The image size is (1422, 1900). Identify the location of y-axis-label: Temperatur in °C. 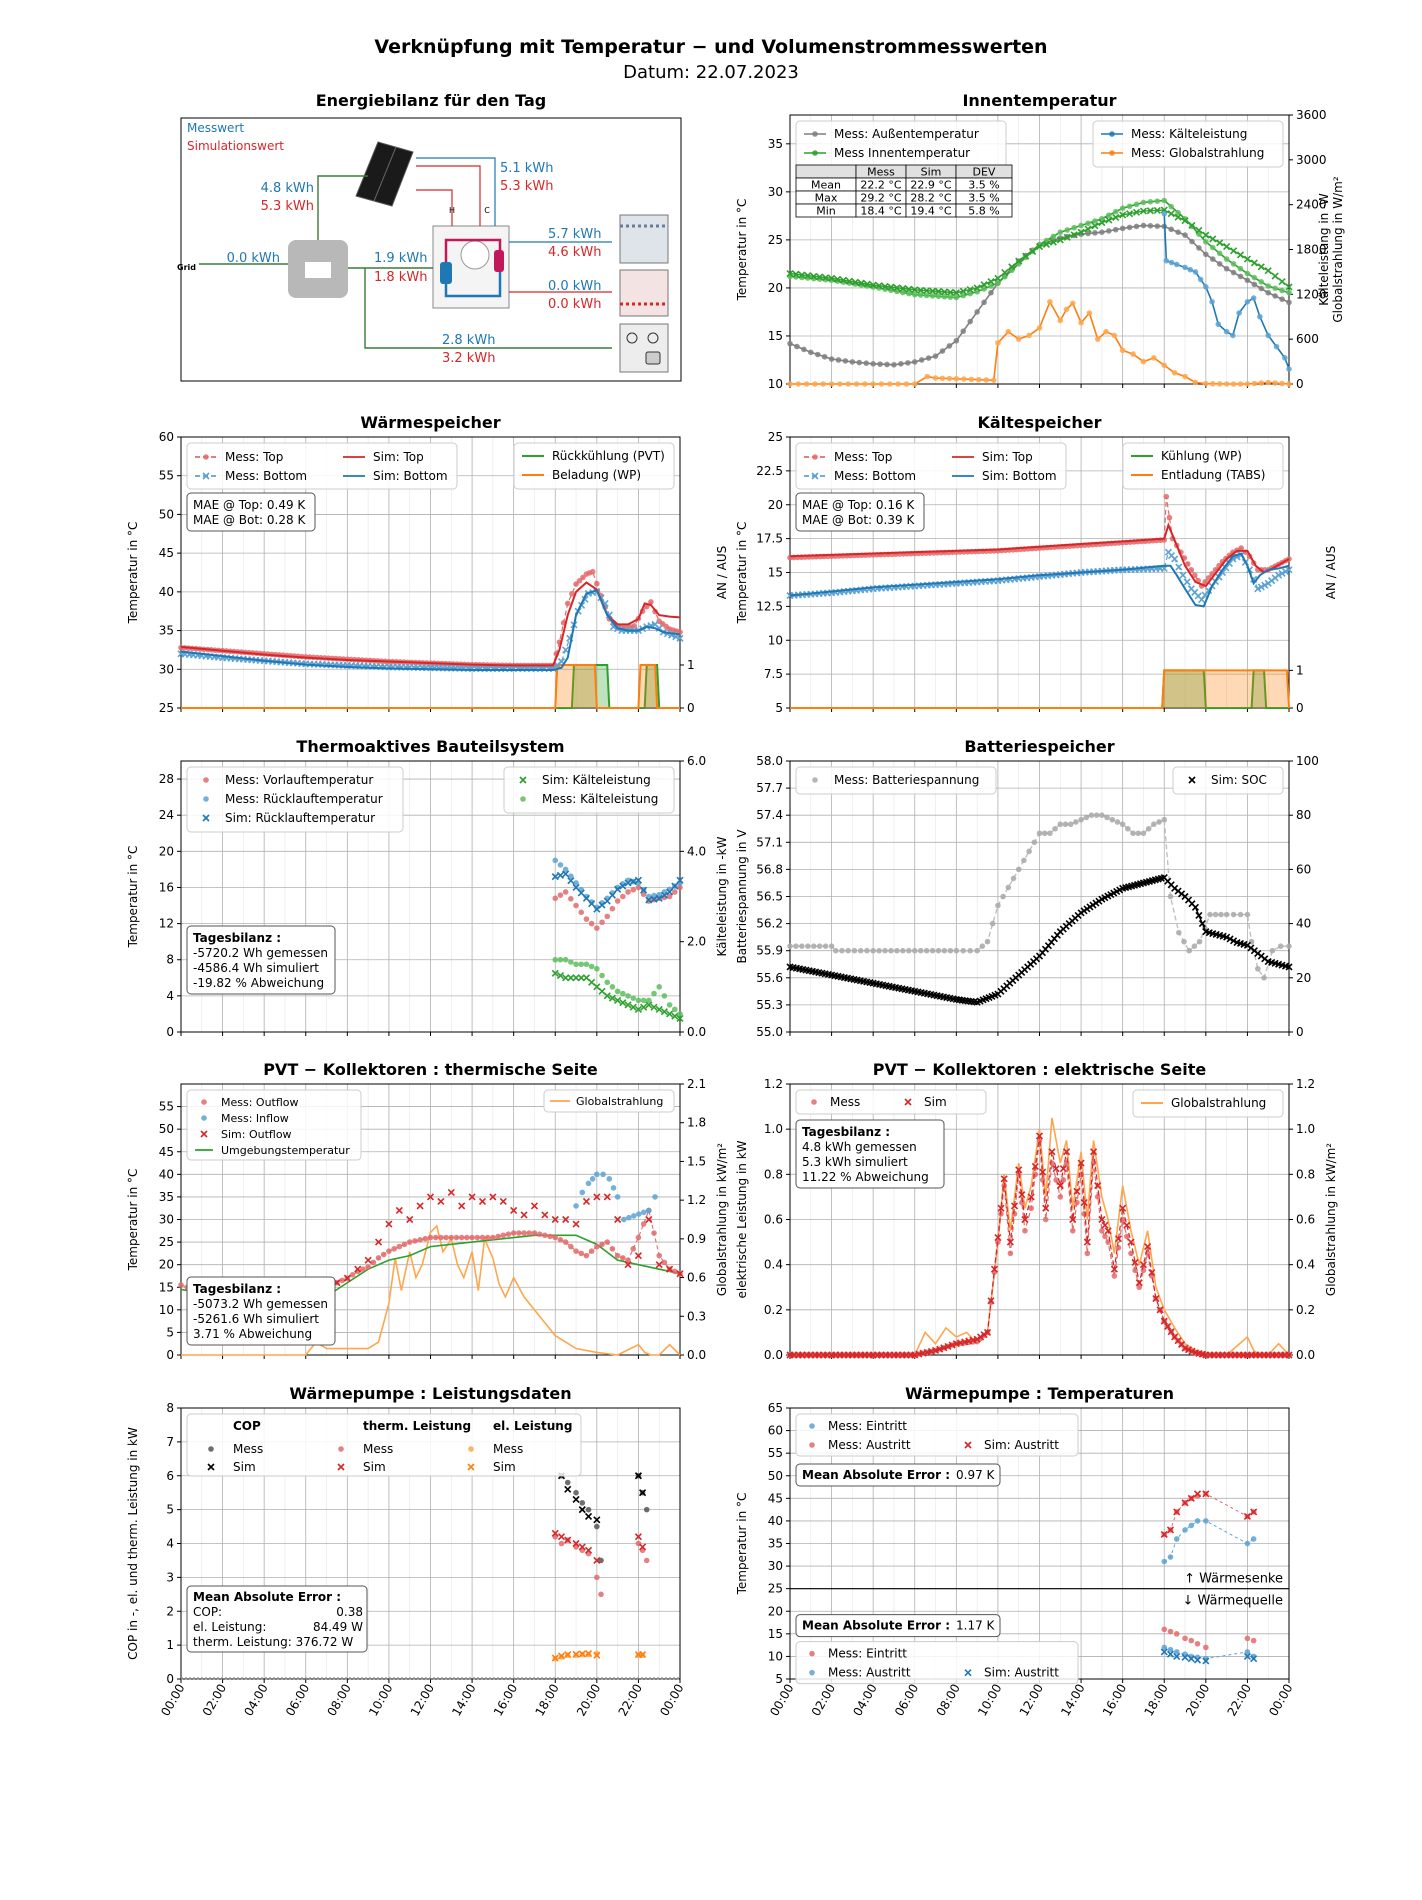
(133, 897).